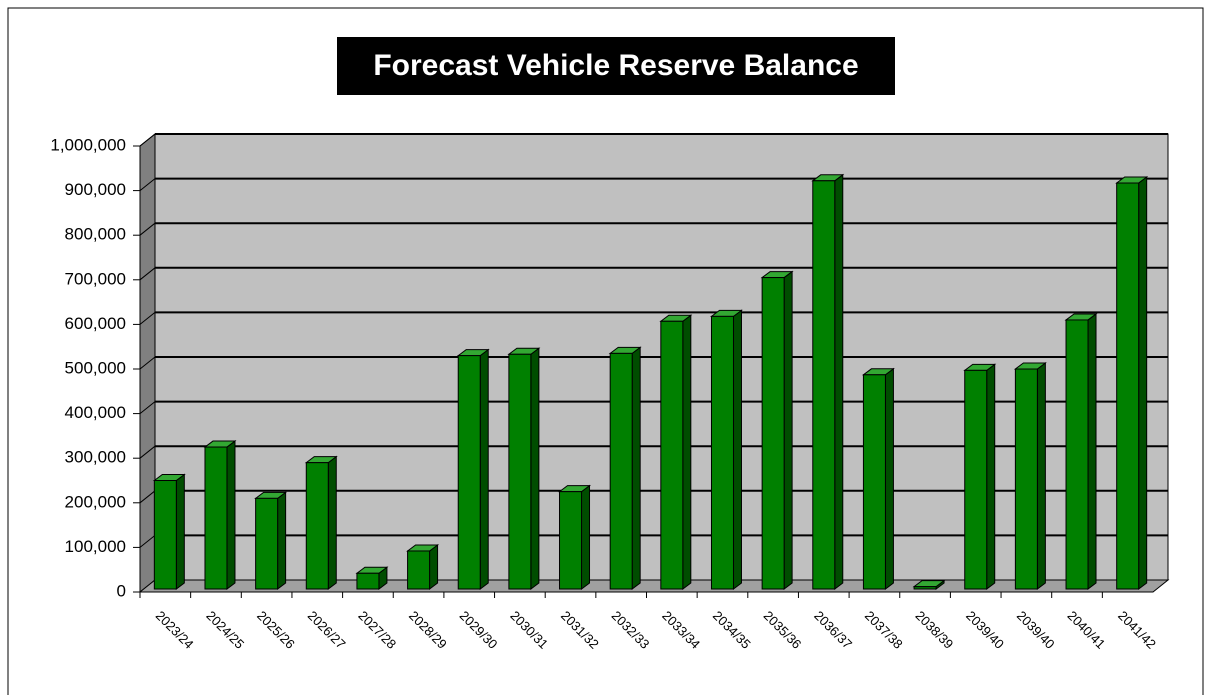  I want to click on y-tick-label: 100,000, so click(95, 546).